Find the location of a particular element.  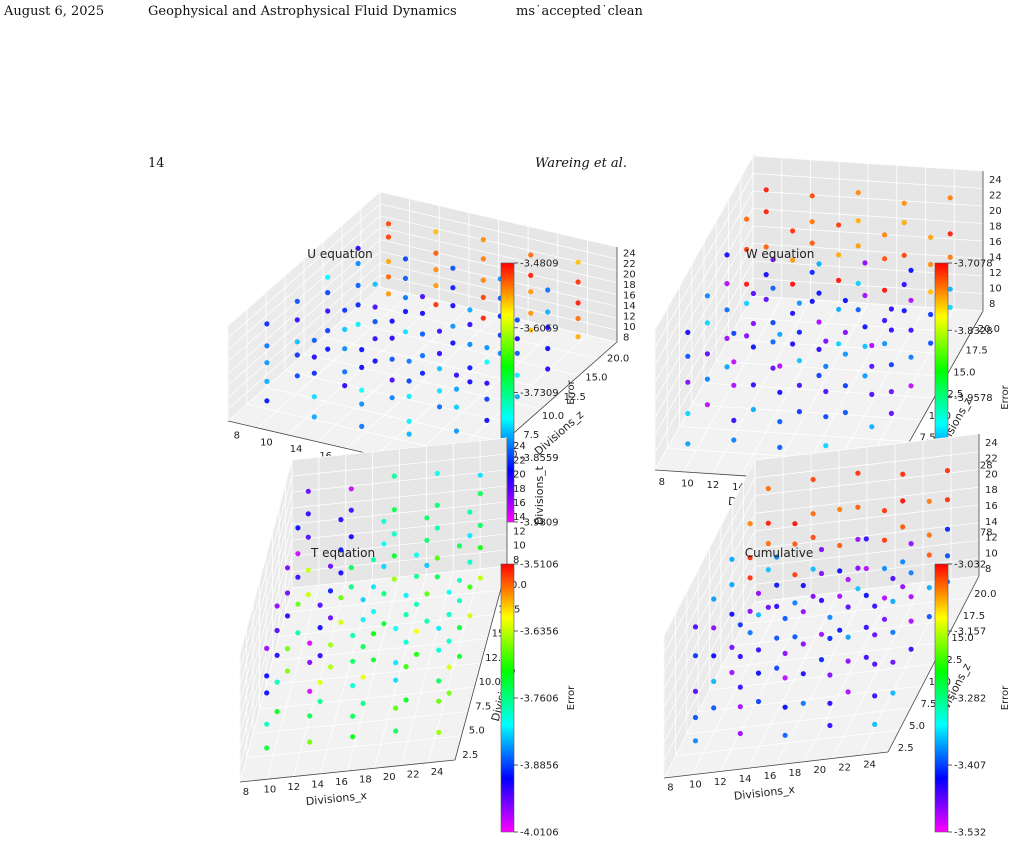

x-tick-label: 22 is located at coordinates (413, 775).